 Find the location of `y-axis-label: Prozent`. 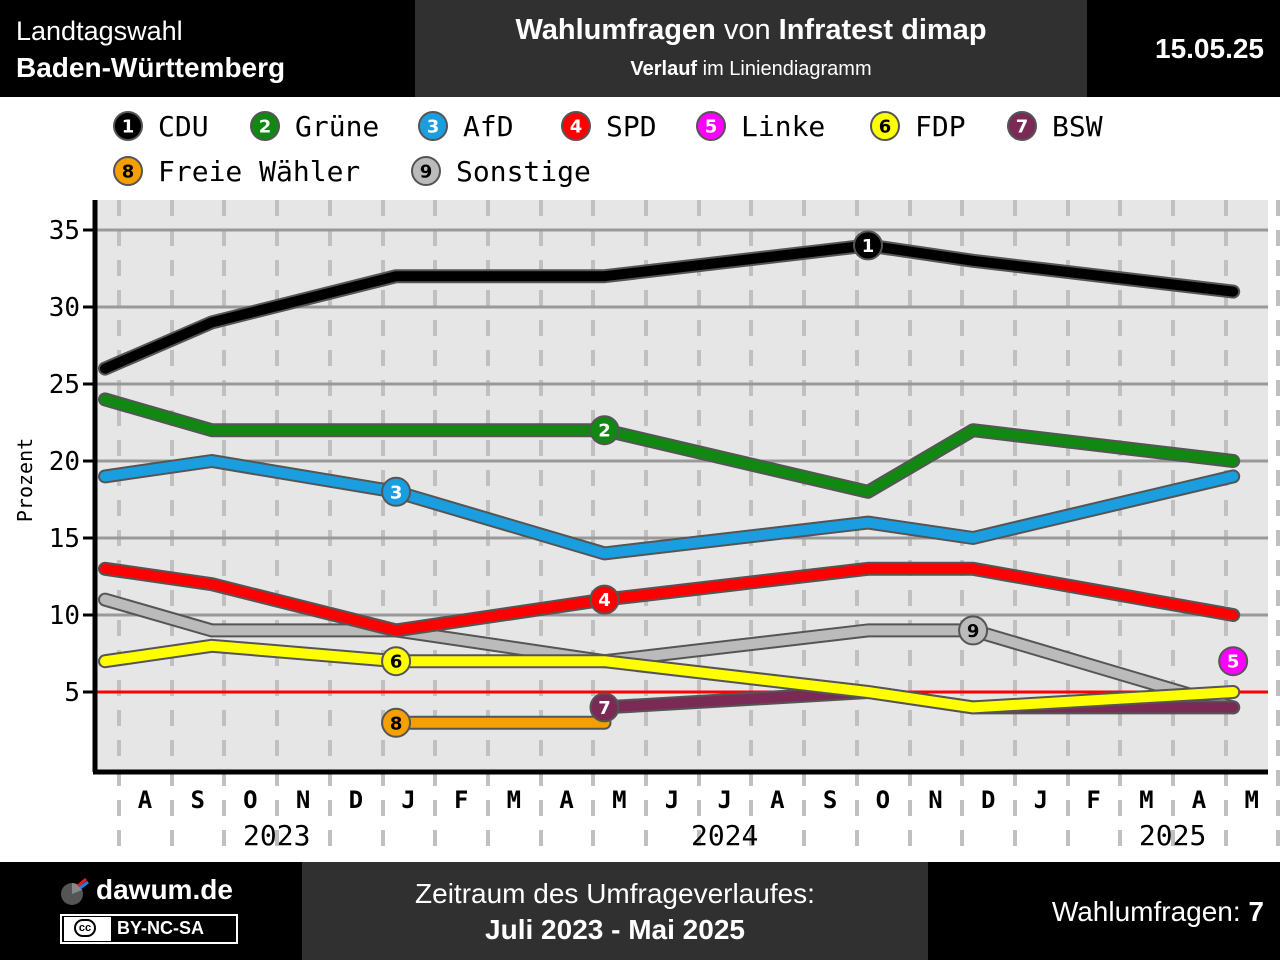

y-axis-label: Prozent is located at coordinates (25, 480).